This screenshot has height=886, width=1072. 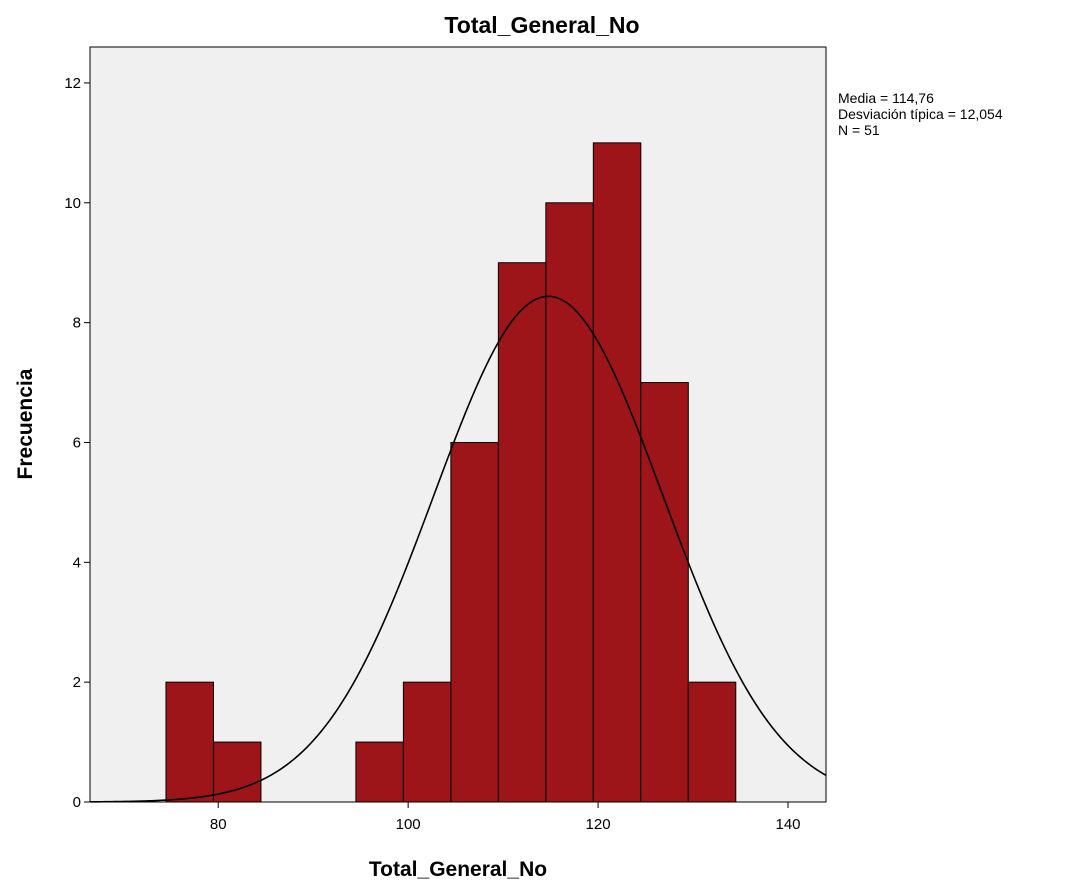 What do you see at coordinates (598, 824) in the screenshot?
I see `x-tick-label-120: 120` at bounding box center [598, 824].